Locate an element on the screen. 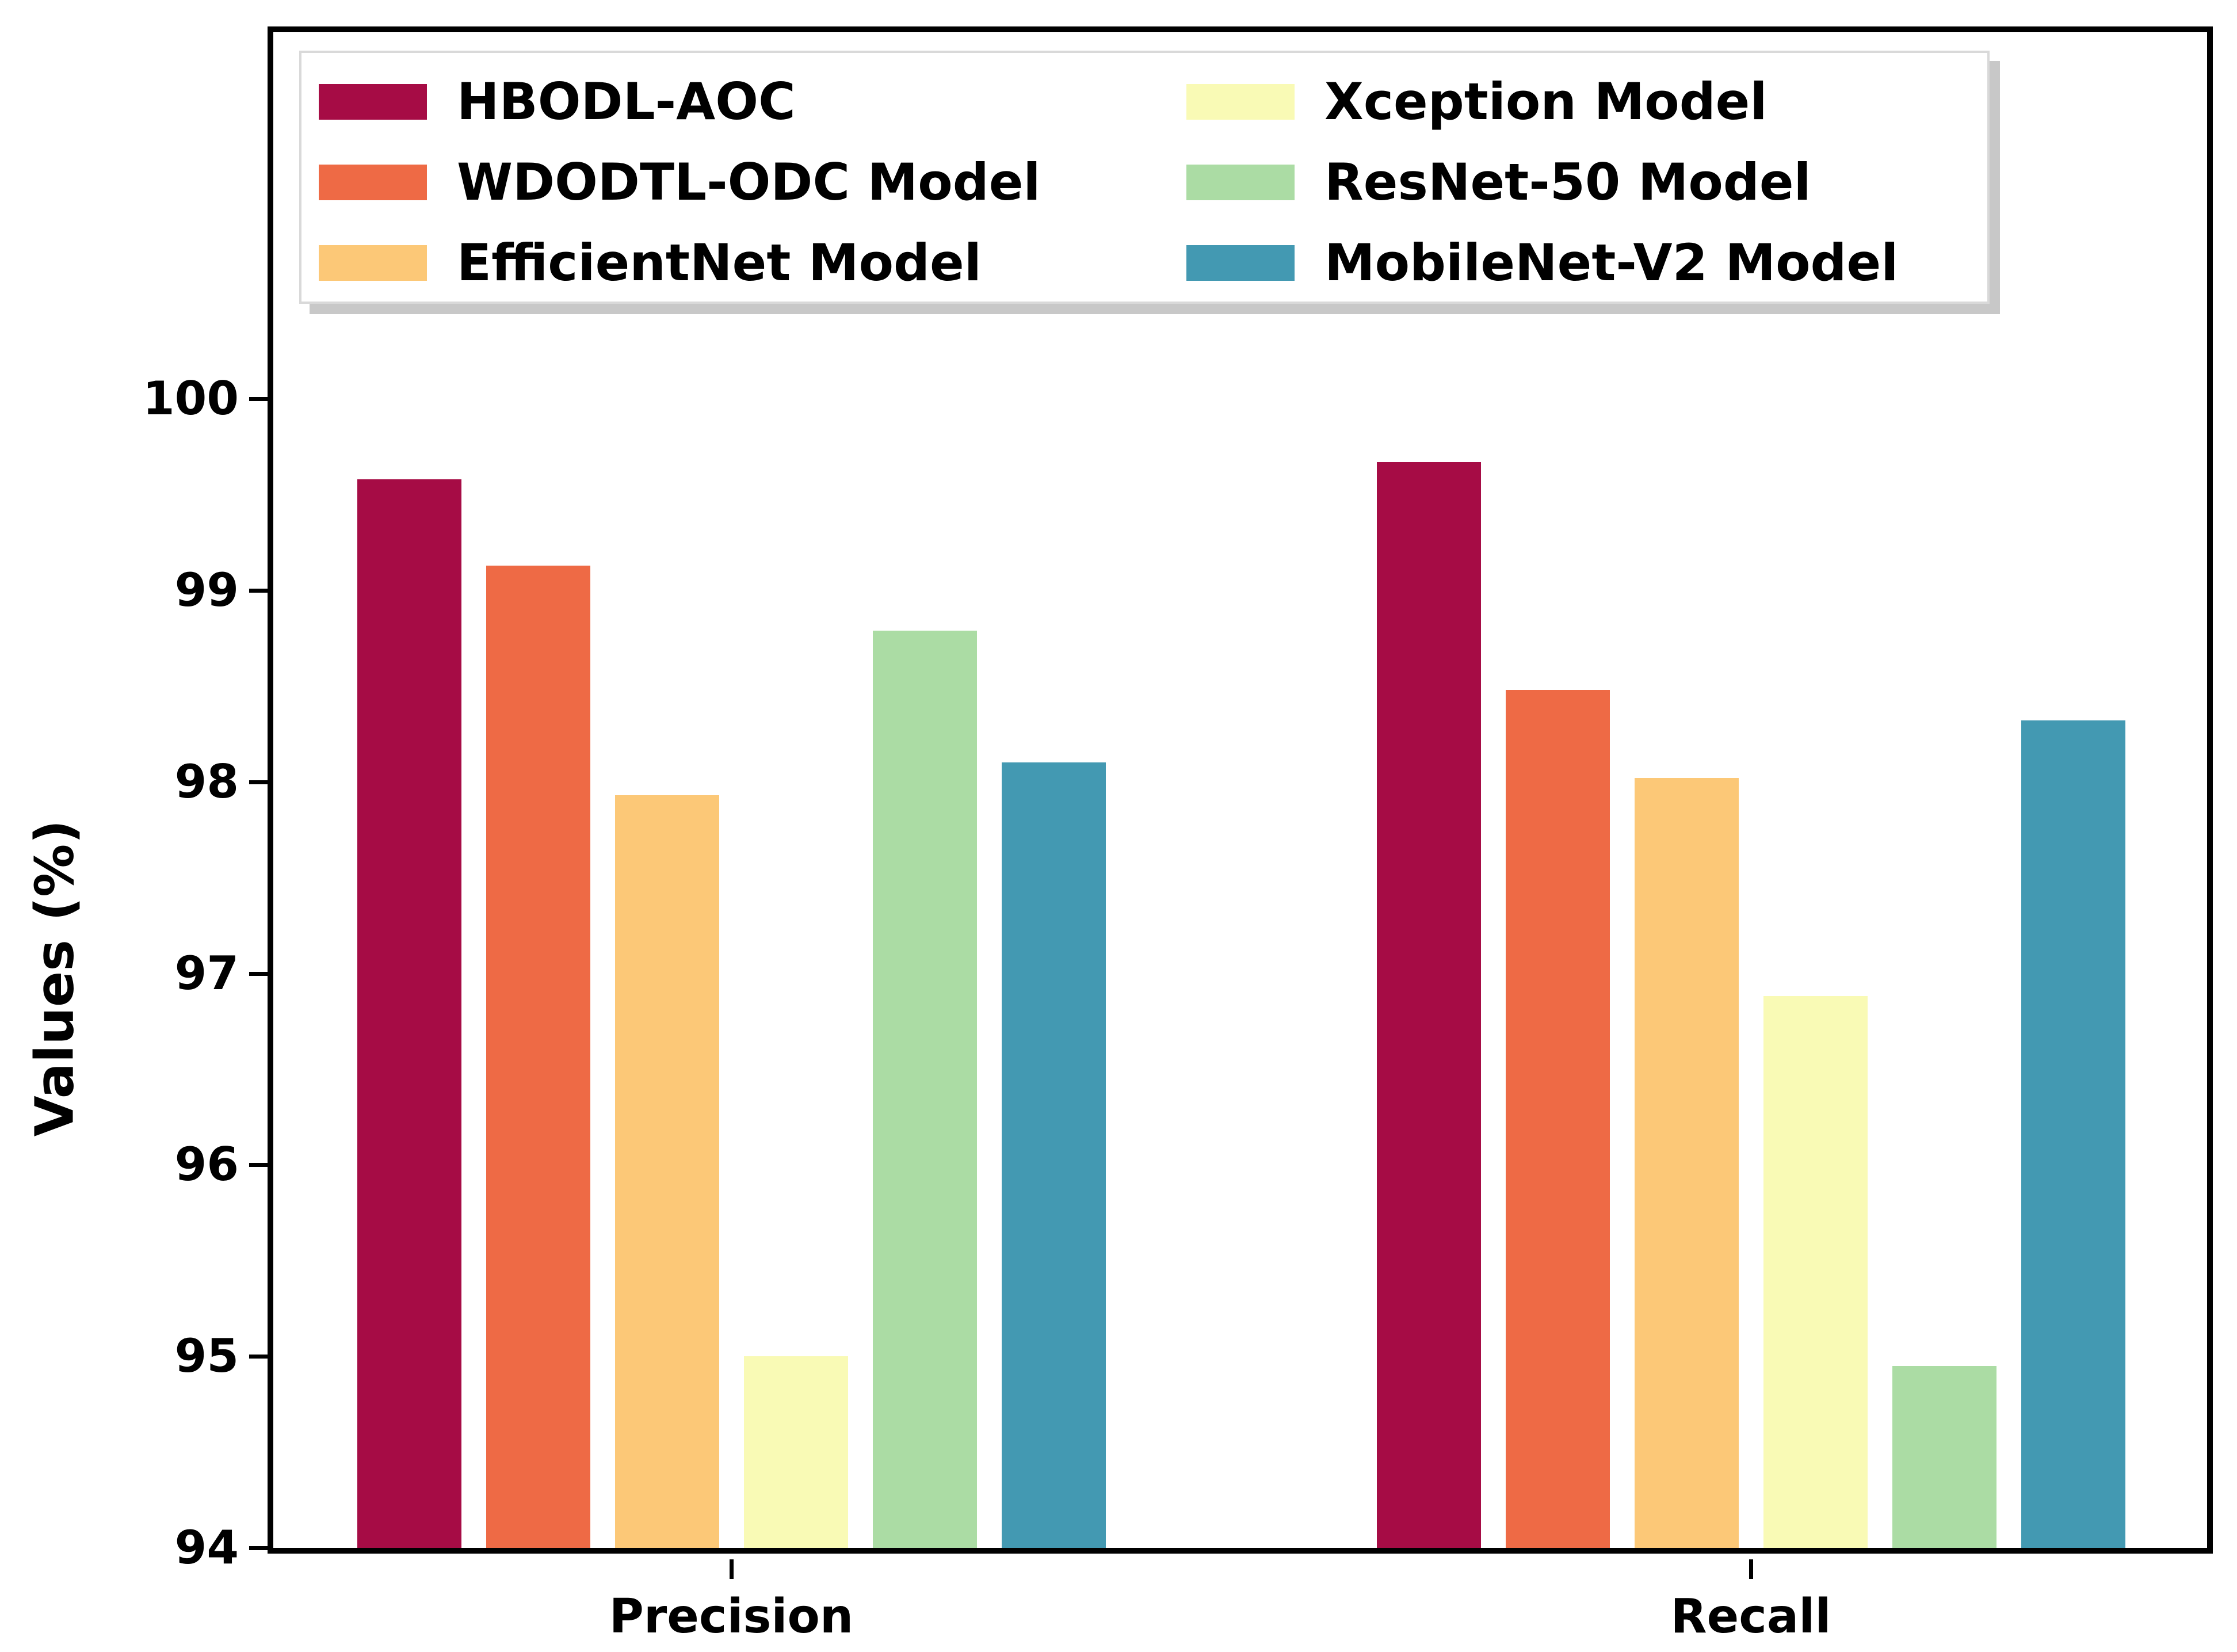 This screenshot has width=2237, height=1652. legend-label: HBODL-AOC is located at coordinates (626, 101).